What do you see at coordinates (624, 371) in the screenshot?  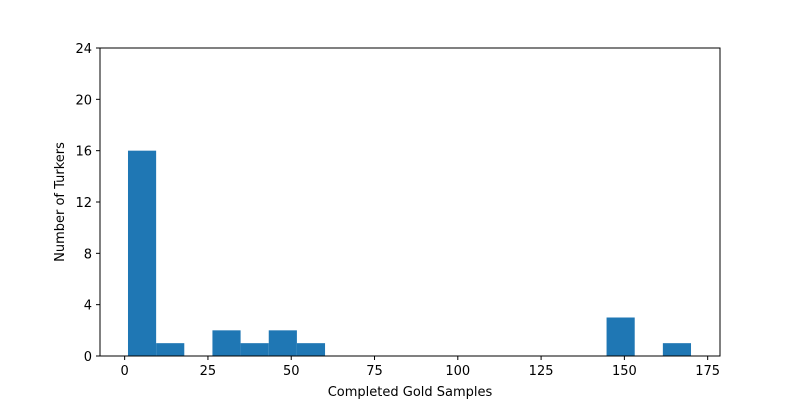 I see `x-tick-label: 150` at bounding box center [624, 371].